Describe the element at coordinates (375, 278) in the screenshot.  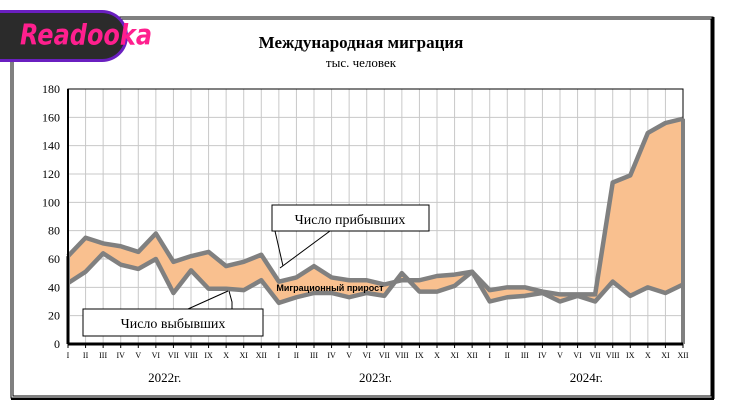
I see `departures-line` at that location.